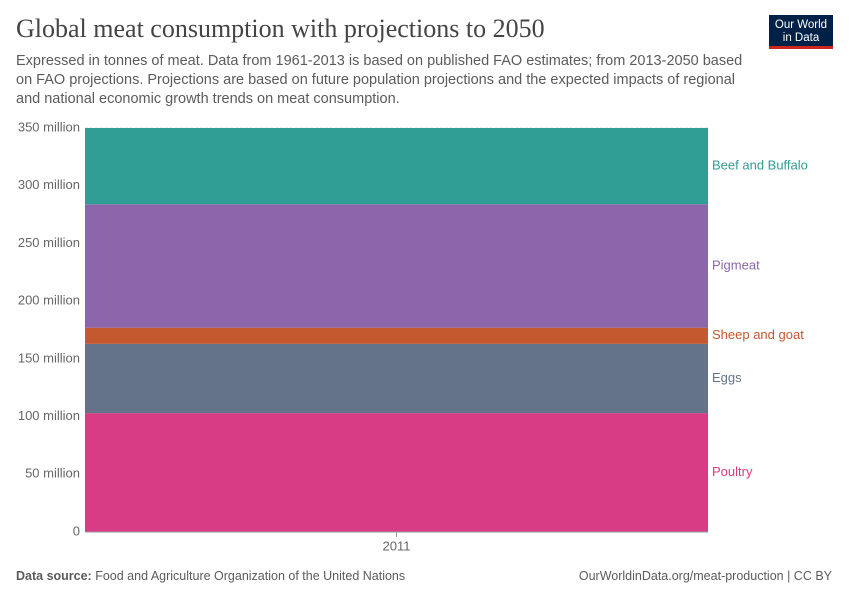  I want to click on x-tick-label: 2011, so click(397, 545).